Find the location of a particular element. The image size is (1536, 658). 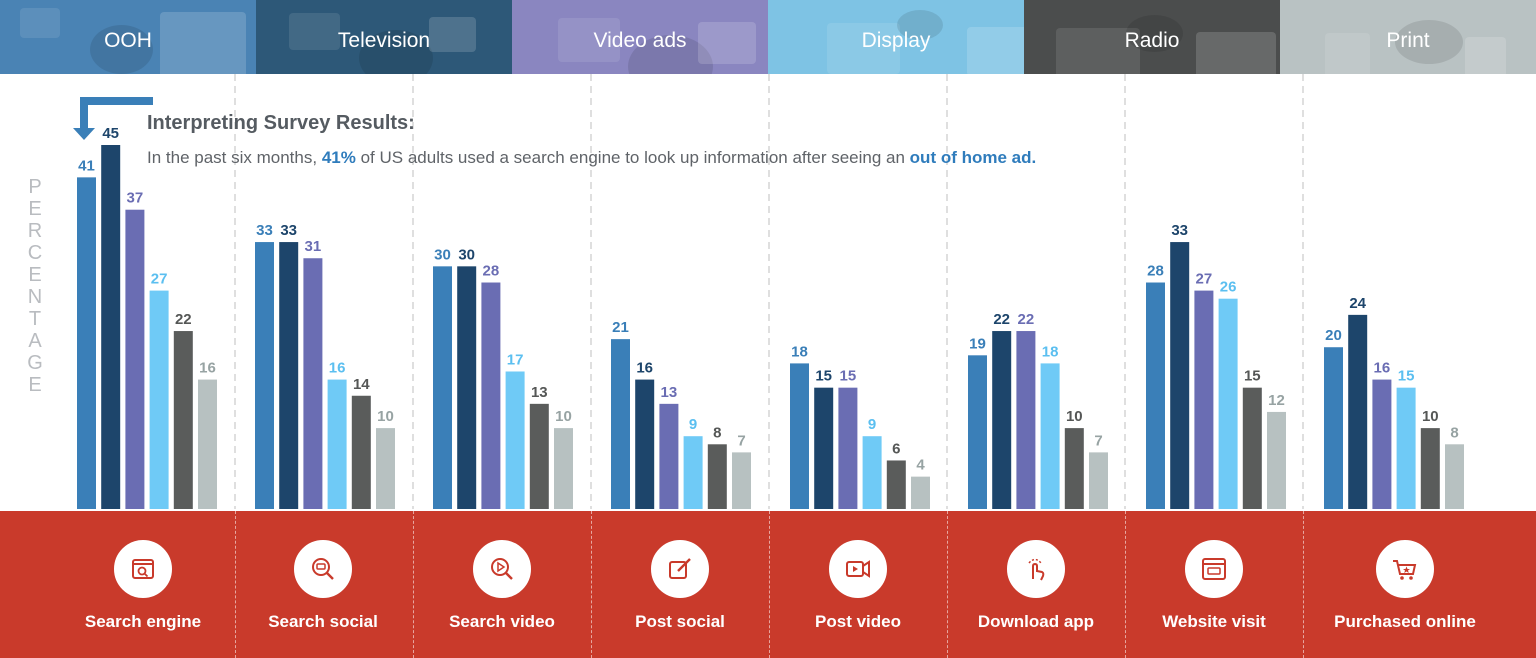

tab-print: Print is located at coordinates (1408, 37).